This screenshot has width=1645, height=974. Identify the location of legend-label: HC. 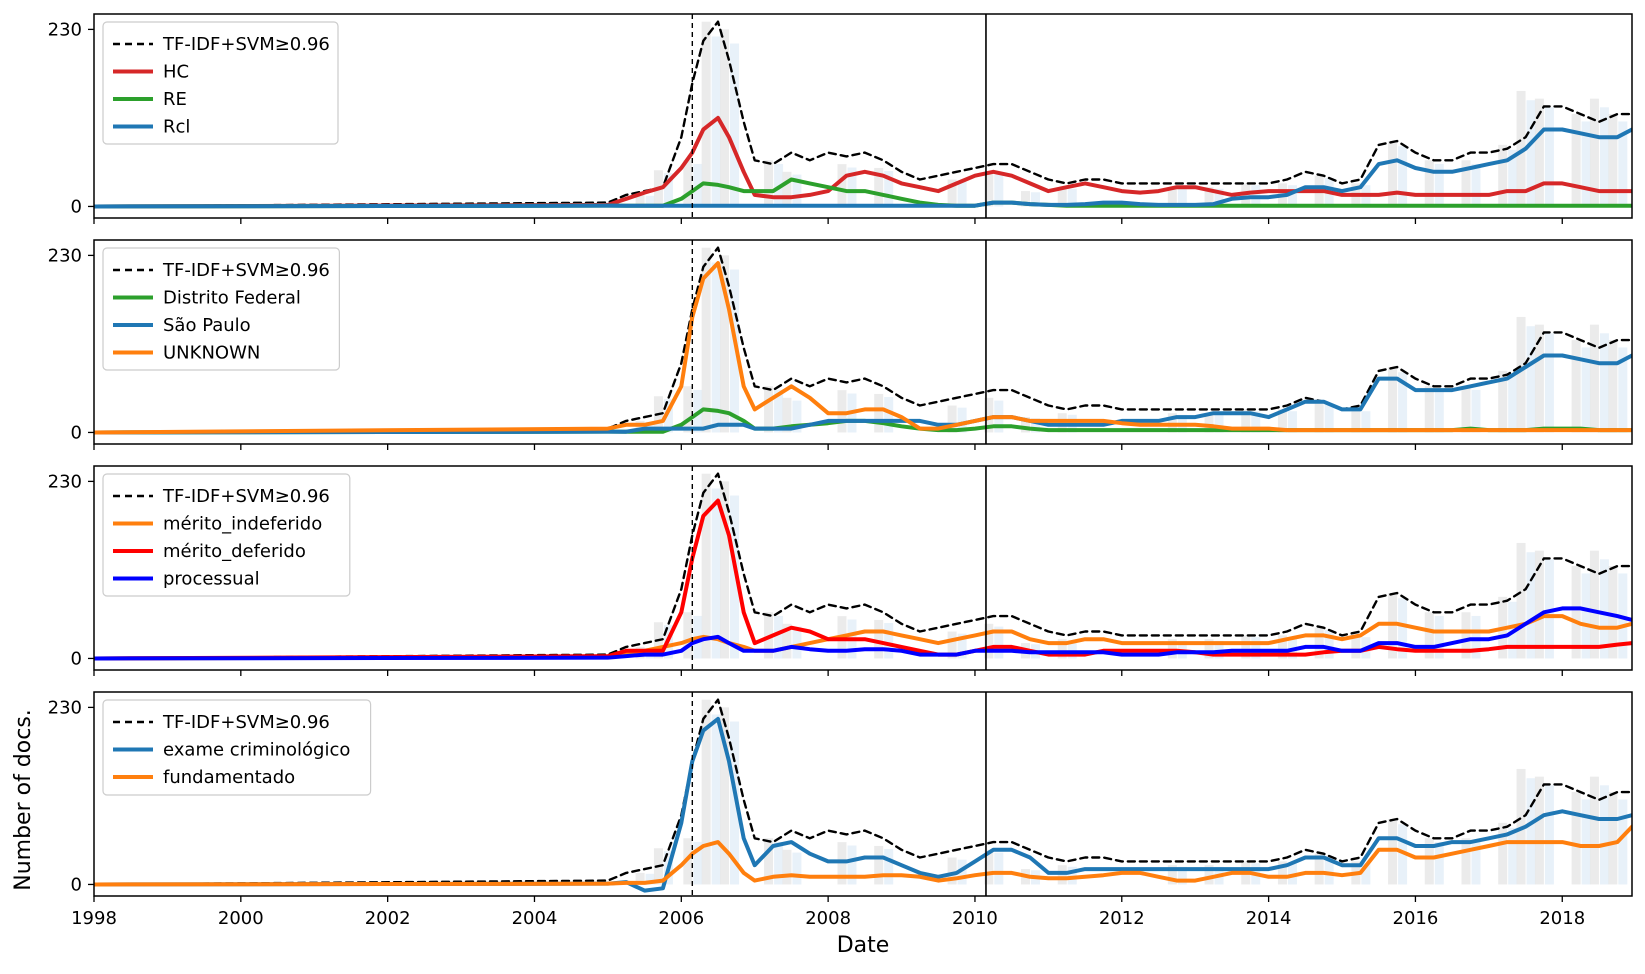
(176, 72).